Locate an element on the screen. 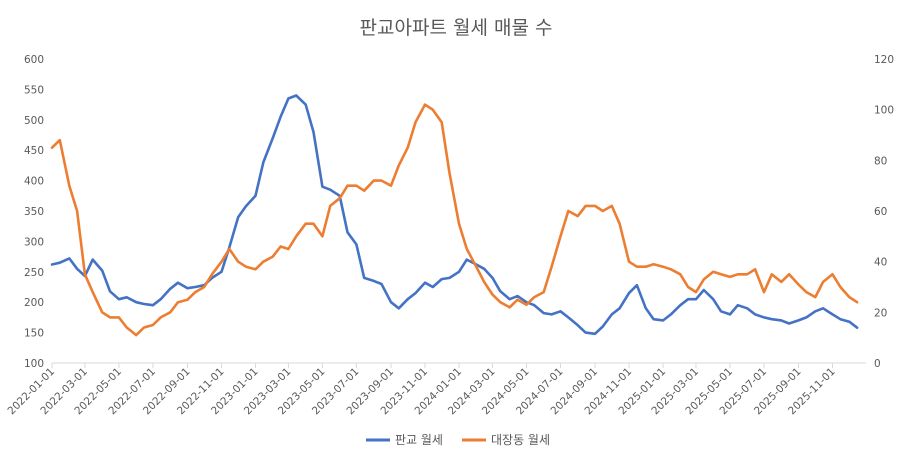  y-right-tick-label: 100 is located at coordinates (884, 111).